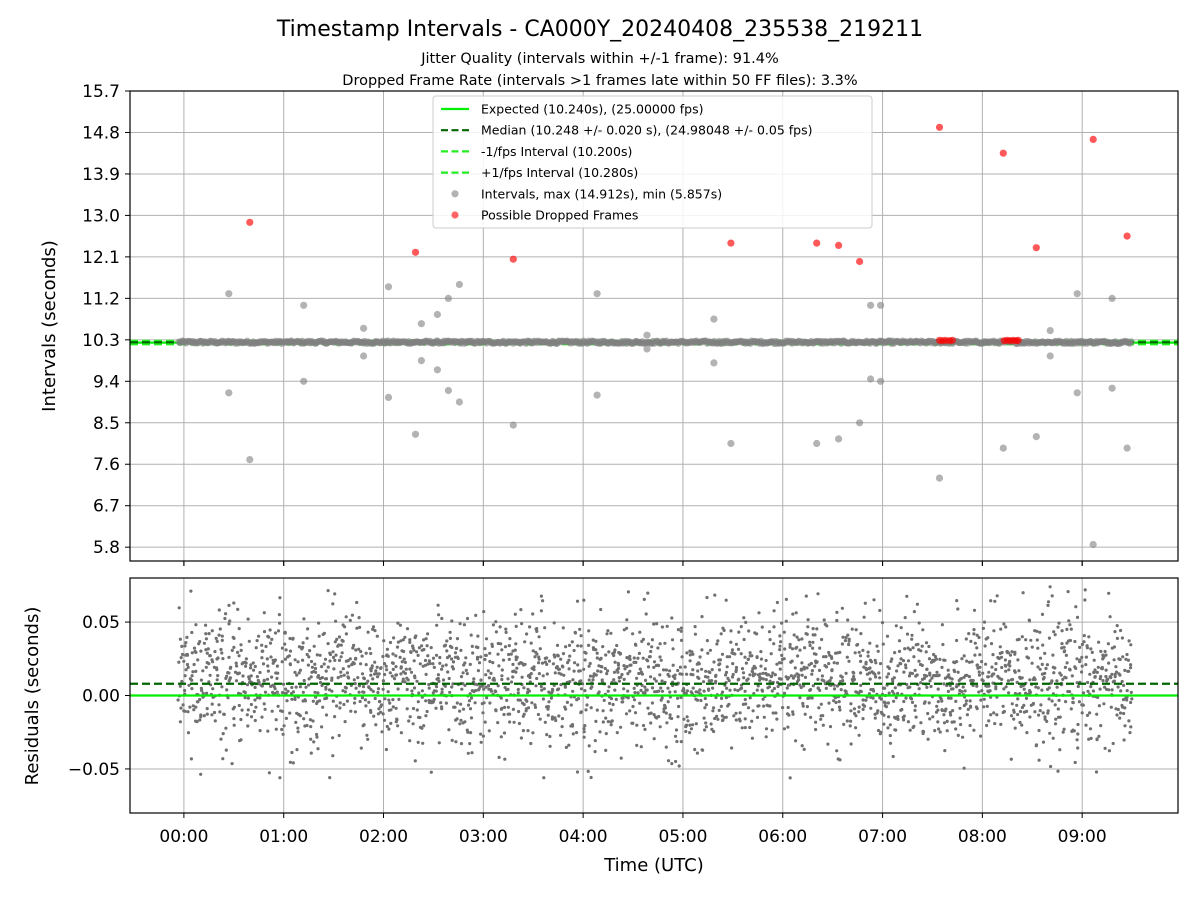 Image resolution: width=1200 pixels, height=904 pixels. I want to click on interval-outlier-point, so click(597, 395).